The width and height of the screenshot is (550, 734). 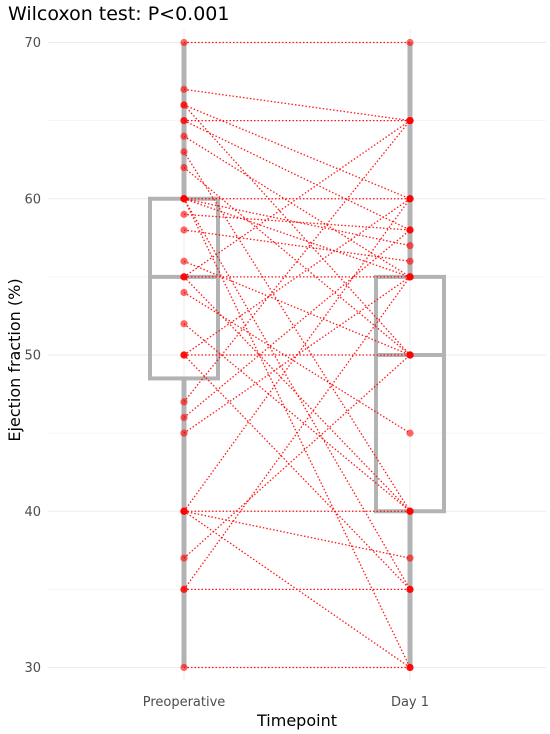 I want to click on x-tick-labels: Preoperative Day 1, so click(x=286, y=702).